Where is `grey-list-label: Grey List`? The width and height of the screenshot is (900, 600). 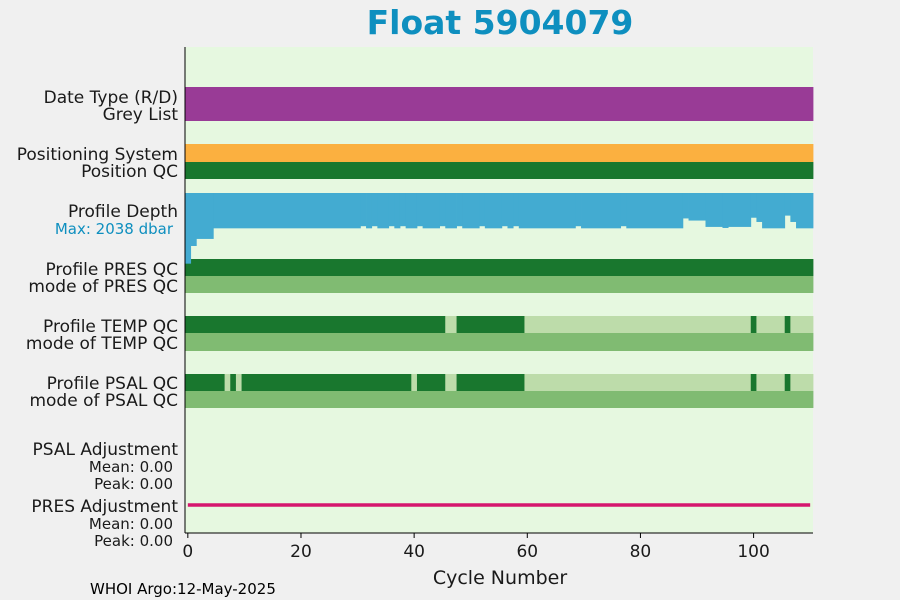 grey-list-label: Grey List is located at coordinates (141, 115).